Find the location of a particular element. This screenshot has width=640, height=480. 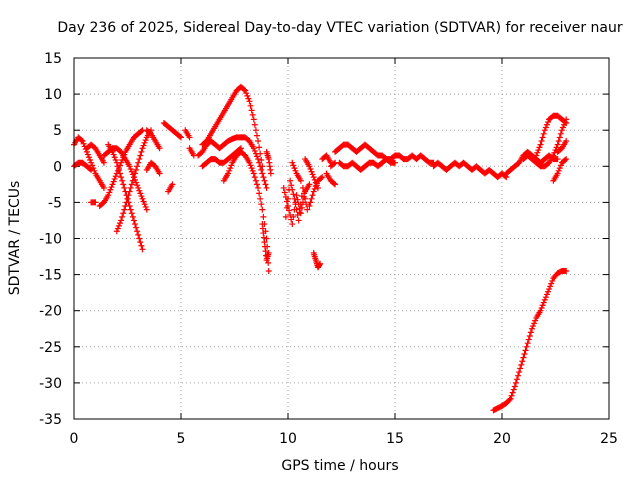

series-arc11 is located at coordinates (172, 130).